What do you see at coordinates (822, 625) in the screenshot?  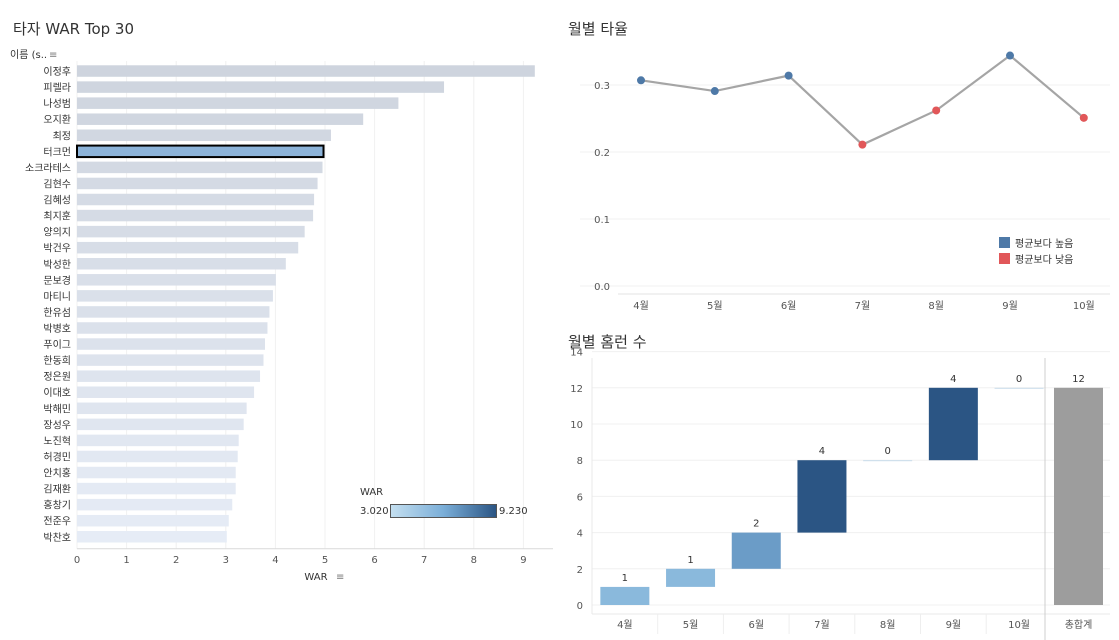 I see `x-tick-label: 7월` at bounding box center [822, 625].